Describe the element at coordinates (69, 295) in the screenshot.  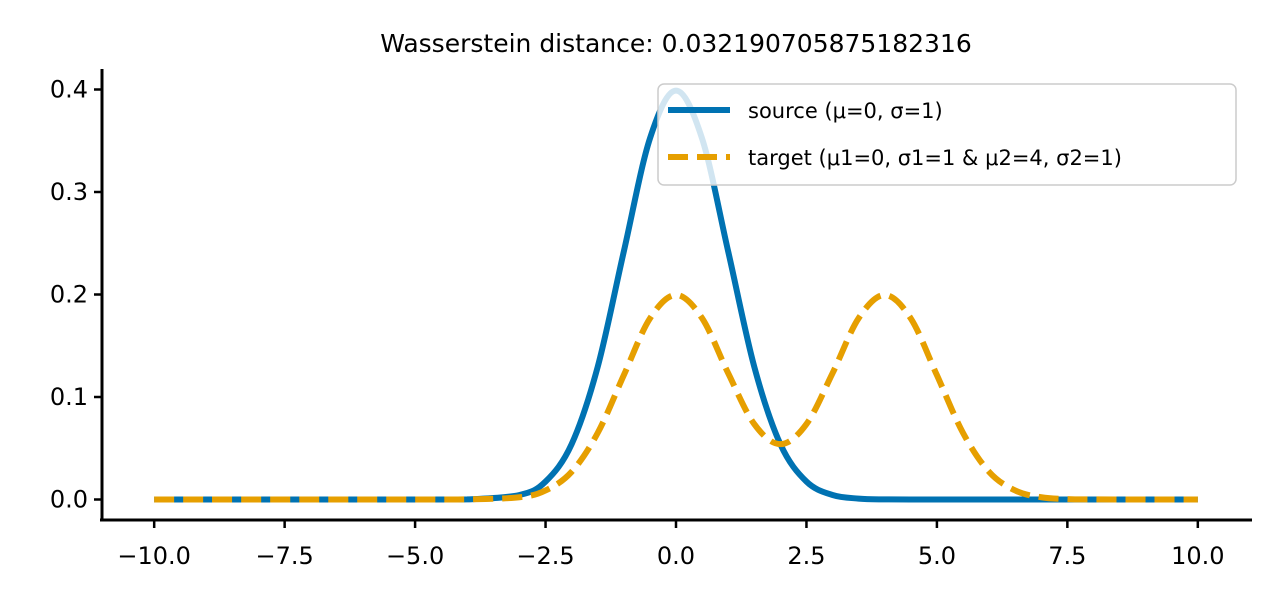
I see `y-tick-label: 0.2` at that location.